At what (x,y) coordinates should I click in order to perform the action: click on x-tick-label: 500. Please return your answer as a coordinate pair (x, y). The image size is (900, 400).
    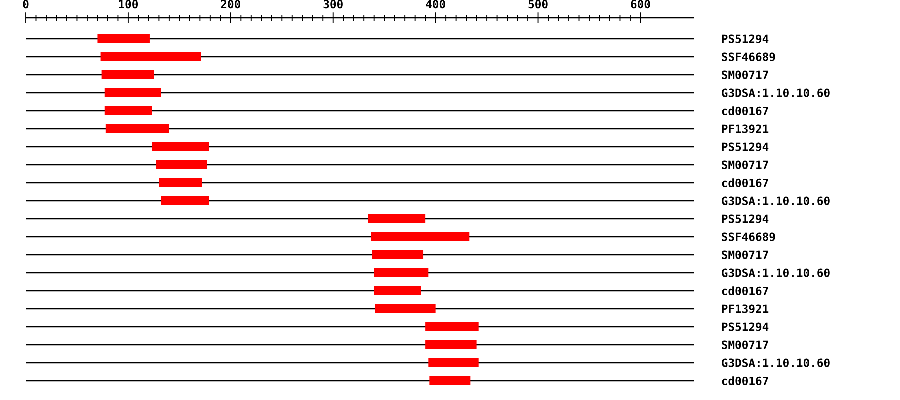
    Looking at the image, I should click on (538, 4).